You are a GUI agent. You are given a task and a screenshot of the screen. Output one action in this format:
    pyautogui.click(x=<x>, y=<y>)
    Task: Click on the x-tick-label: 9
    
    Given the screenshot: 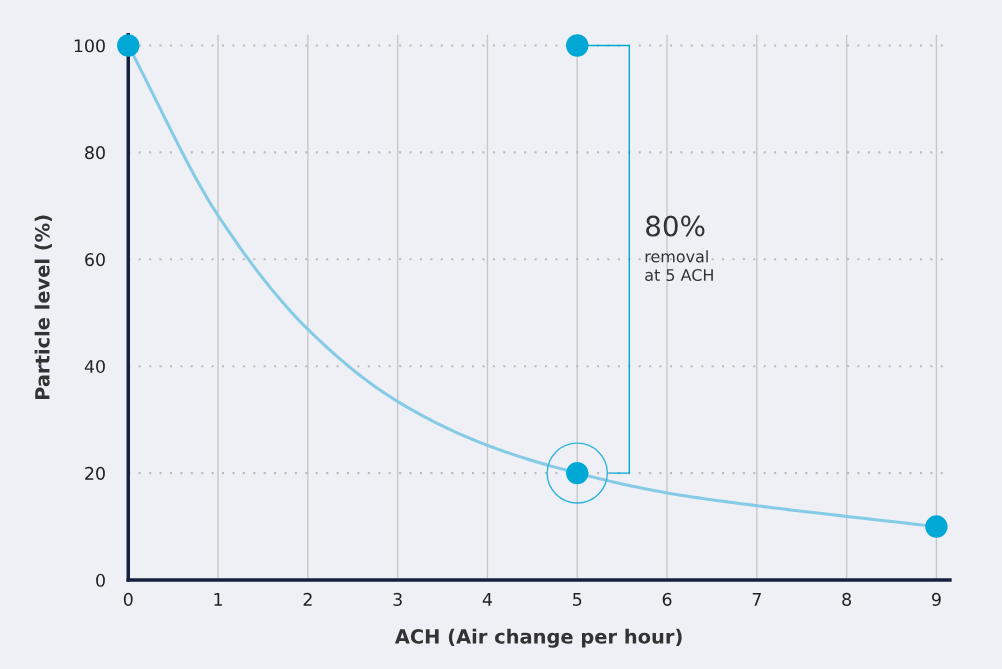 What is the action you would take?
    pyautogui.click(x=936, y=599)
    